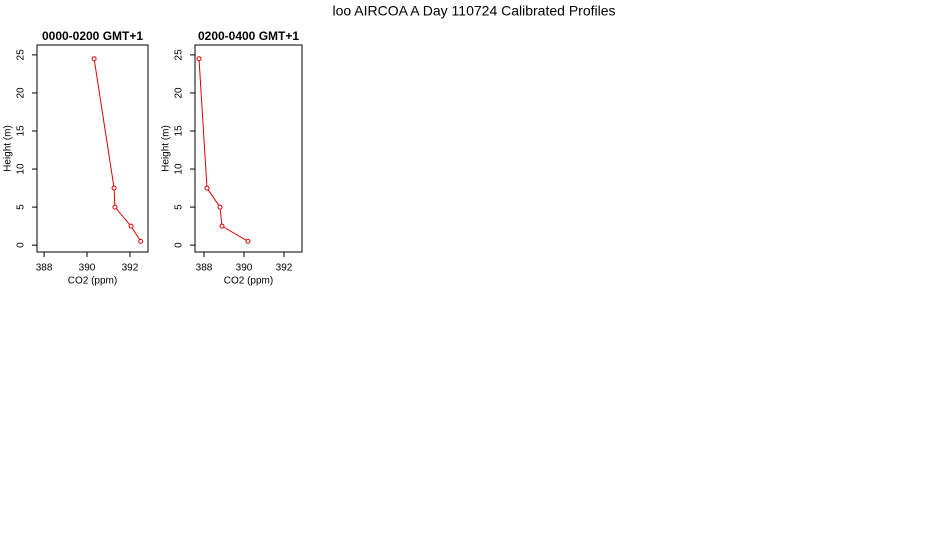 The height and width of the screenshot is (550, 950). Describe the element at coordinates (92, 36) in the screenshot. I see `panel-title: 0000-0200 GMT+1` at that location.